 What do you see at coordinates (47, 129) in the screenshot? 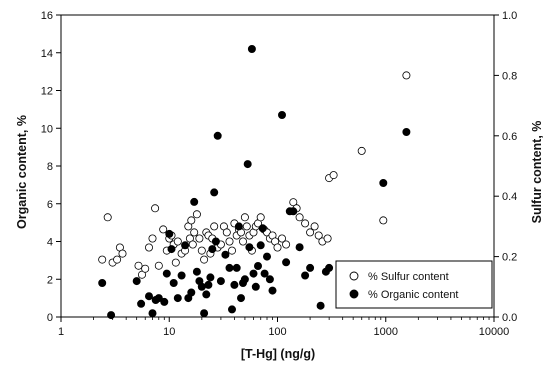
I see `y-left-tick-label: 10` at bounding box center [47, 129].